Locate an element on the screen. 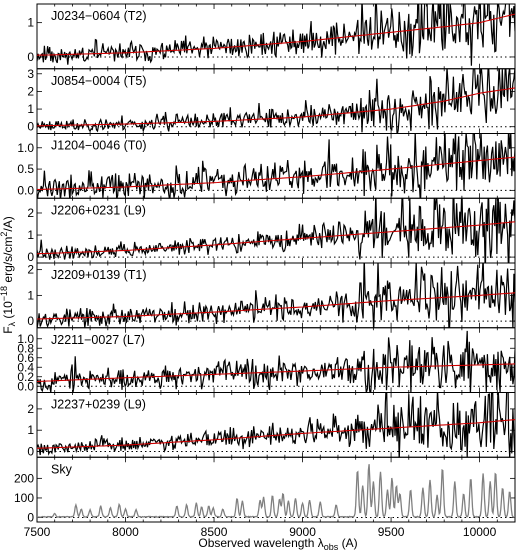  panel-title: J1204−0046 (T0) is located at coordinates (99, 146).